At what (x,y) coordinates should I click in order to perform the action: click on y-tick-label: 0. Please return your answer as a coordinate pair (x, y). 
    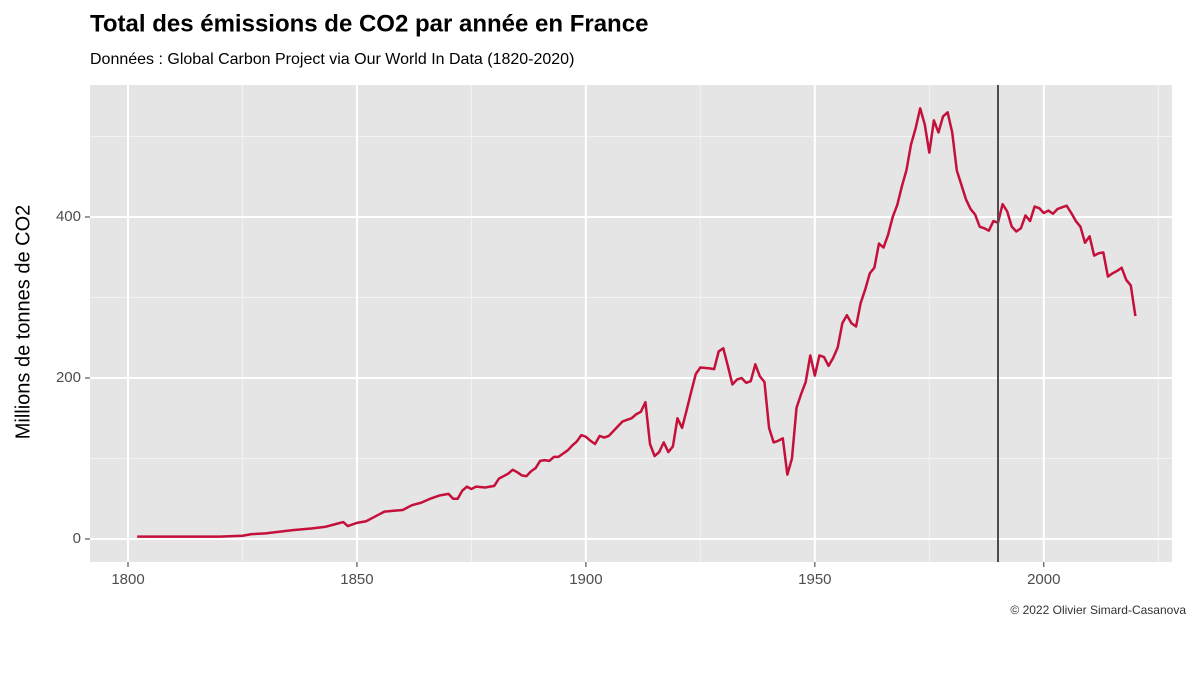
    Looking at the image, I should click on (77, 538).